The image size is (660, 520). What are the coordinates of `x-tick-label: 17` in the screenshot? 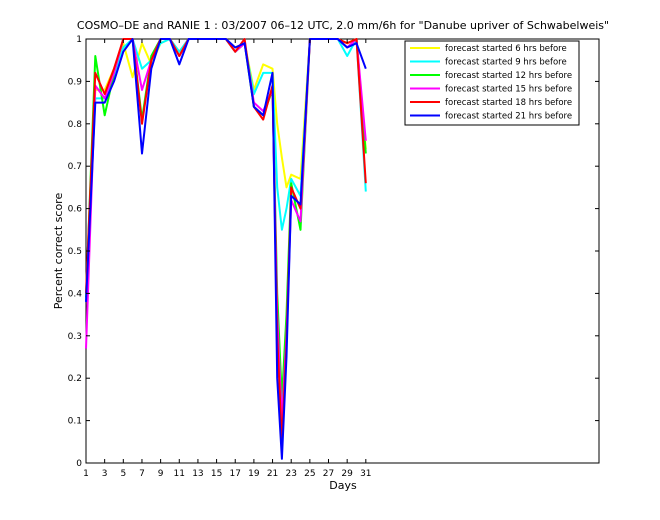 It's located at (235, 474).